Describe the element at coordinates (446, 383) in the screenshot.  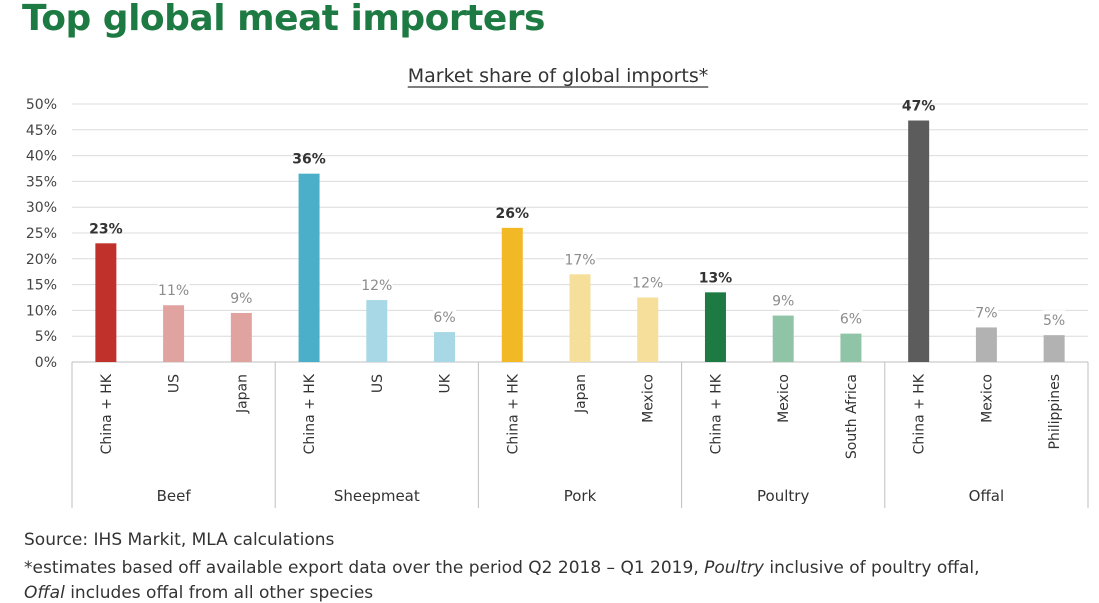
I see `category-label: UK` at that location.